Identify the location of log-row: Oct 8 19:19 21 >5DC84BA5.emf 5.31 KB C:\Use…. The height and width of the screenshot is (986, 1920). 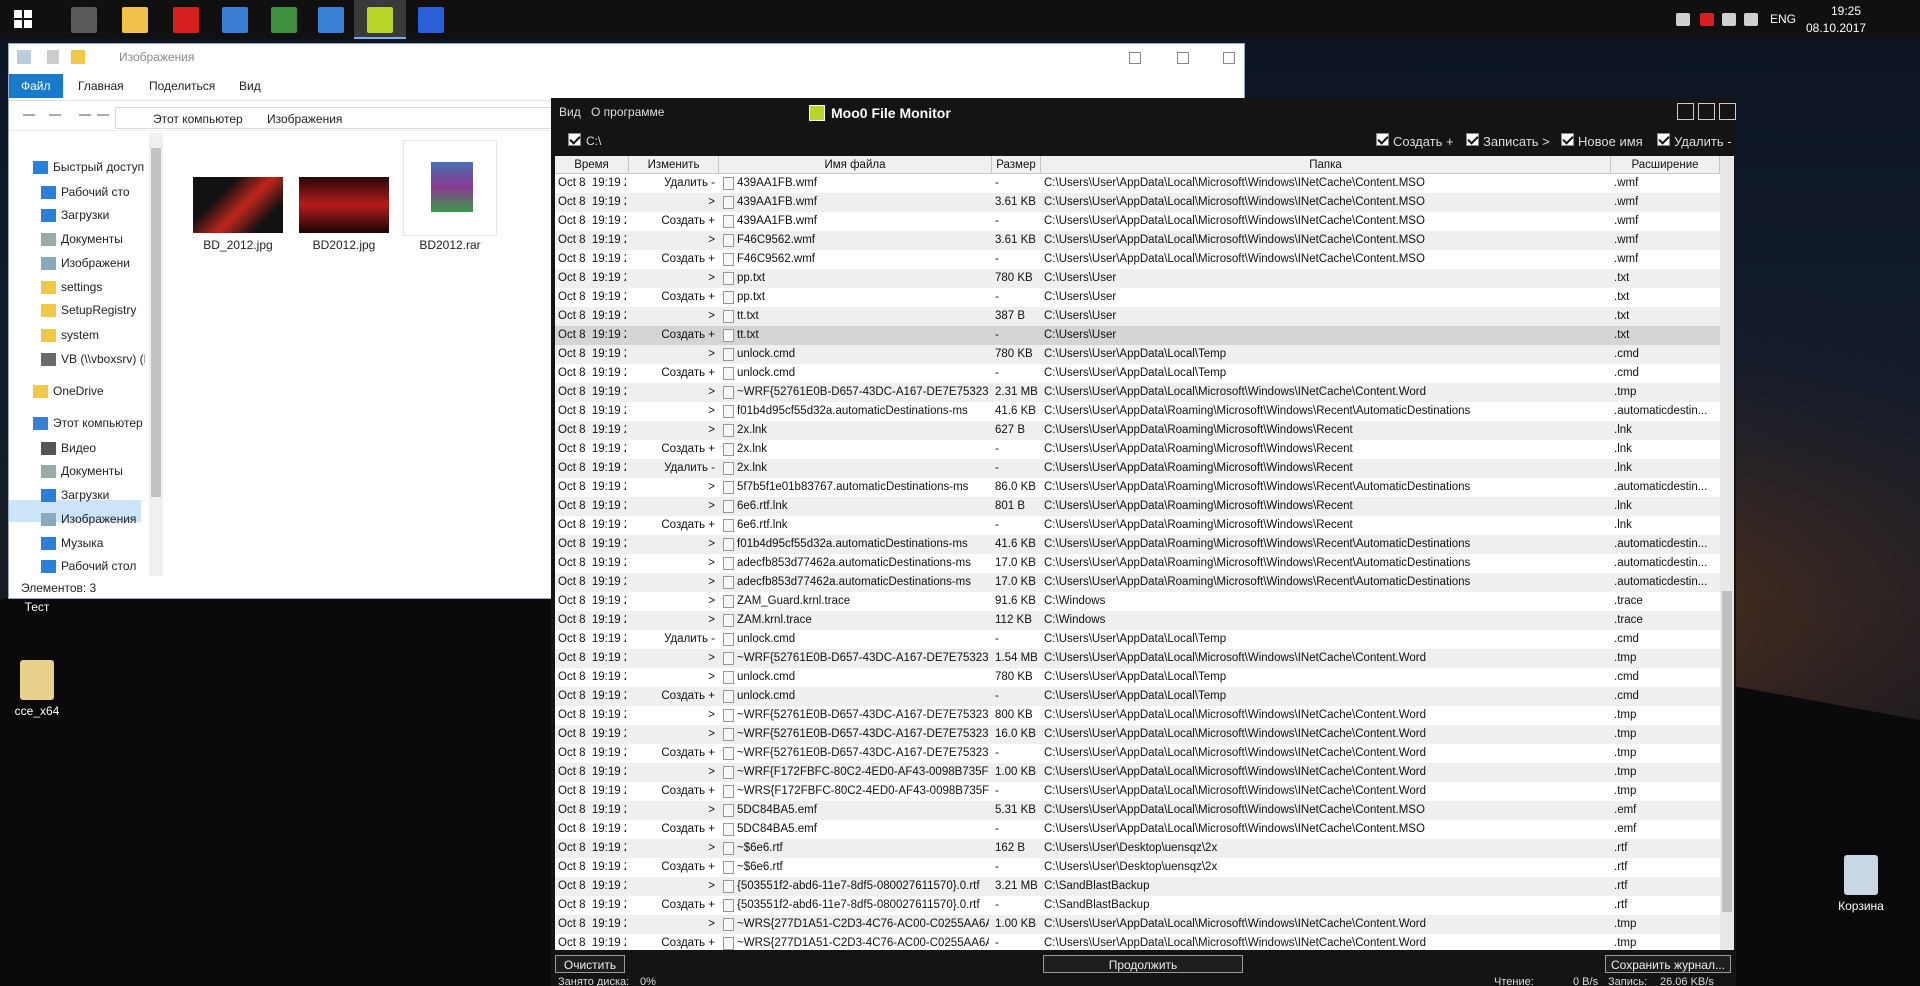
(1137, 810).